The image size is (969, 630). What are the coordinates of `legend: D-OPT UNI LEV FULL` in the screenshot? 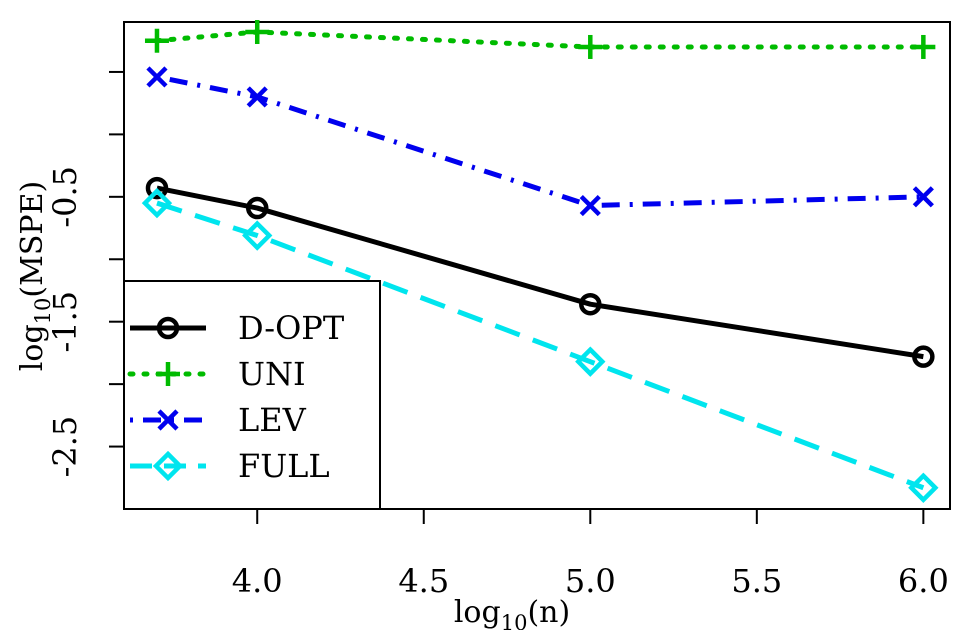 It's located at (252, 395).